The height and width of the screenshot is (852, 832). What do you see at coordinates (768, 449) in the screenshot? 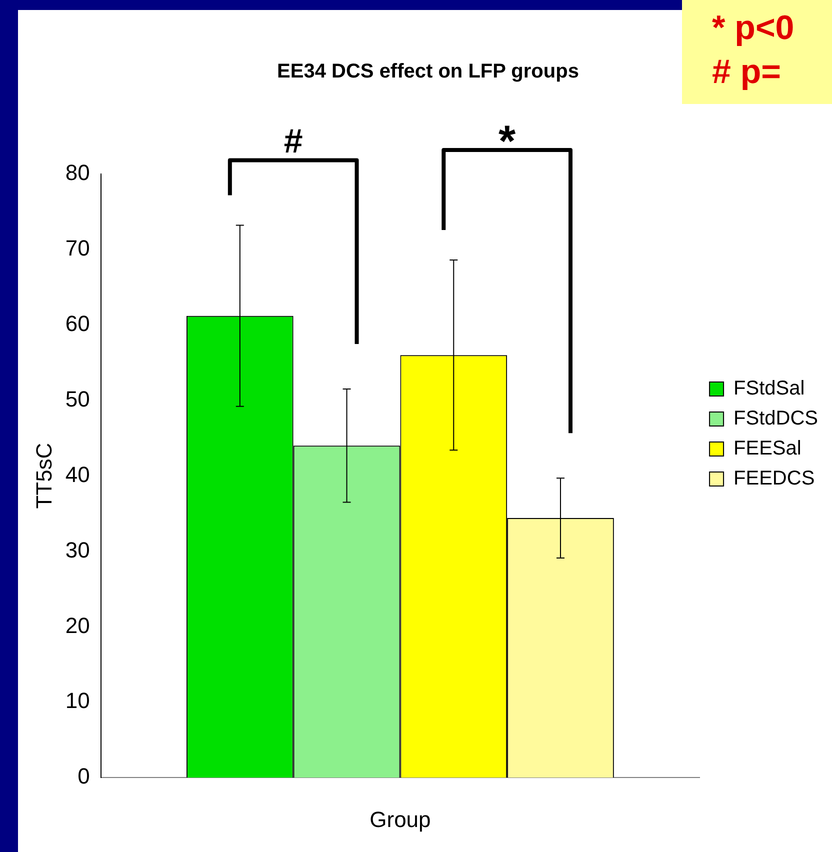
I see `legend-label: FEESal` at bounding box center [768, 449].